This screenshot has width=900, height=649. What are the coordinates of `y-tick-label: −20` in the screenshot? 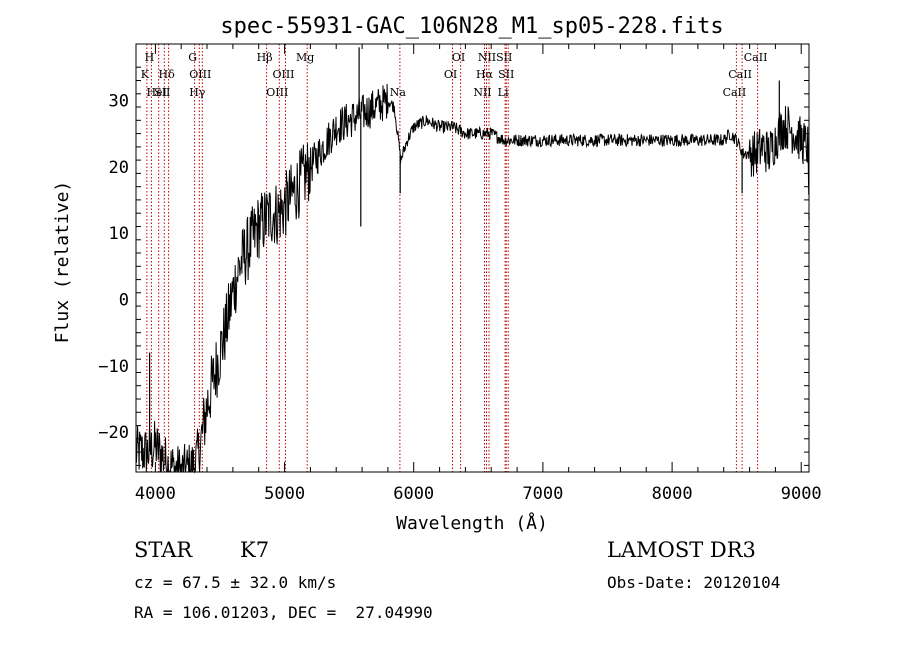 It's located at (113, 433).